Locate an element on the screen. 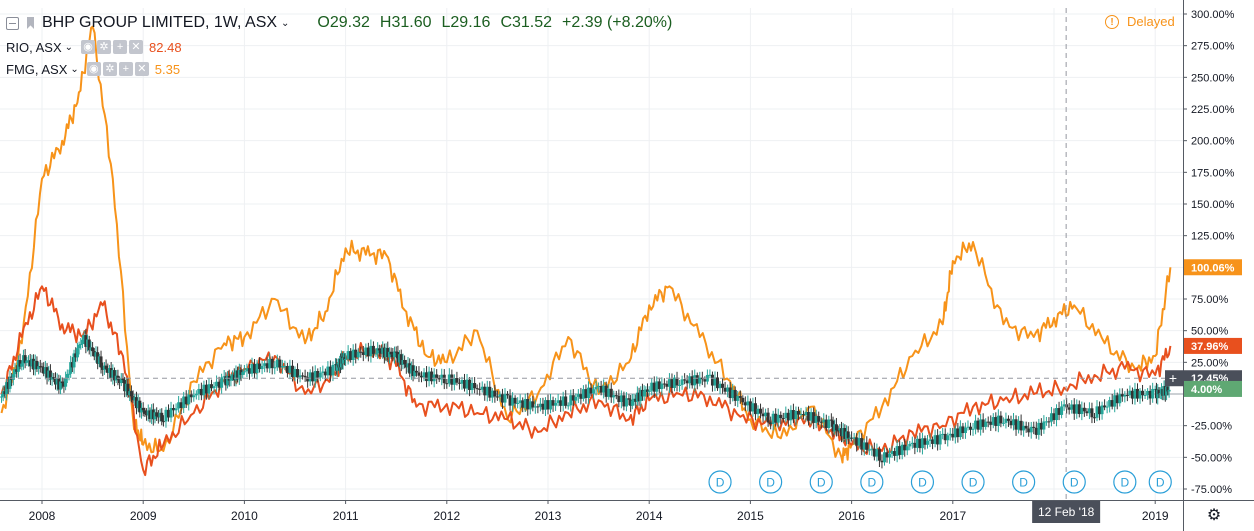 This screenshot has width=1254, height=531. dividend-label: D is located at coordinates (770, 483).